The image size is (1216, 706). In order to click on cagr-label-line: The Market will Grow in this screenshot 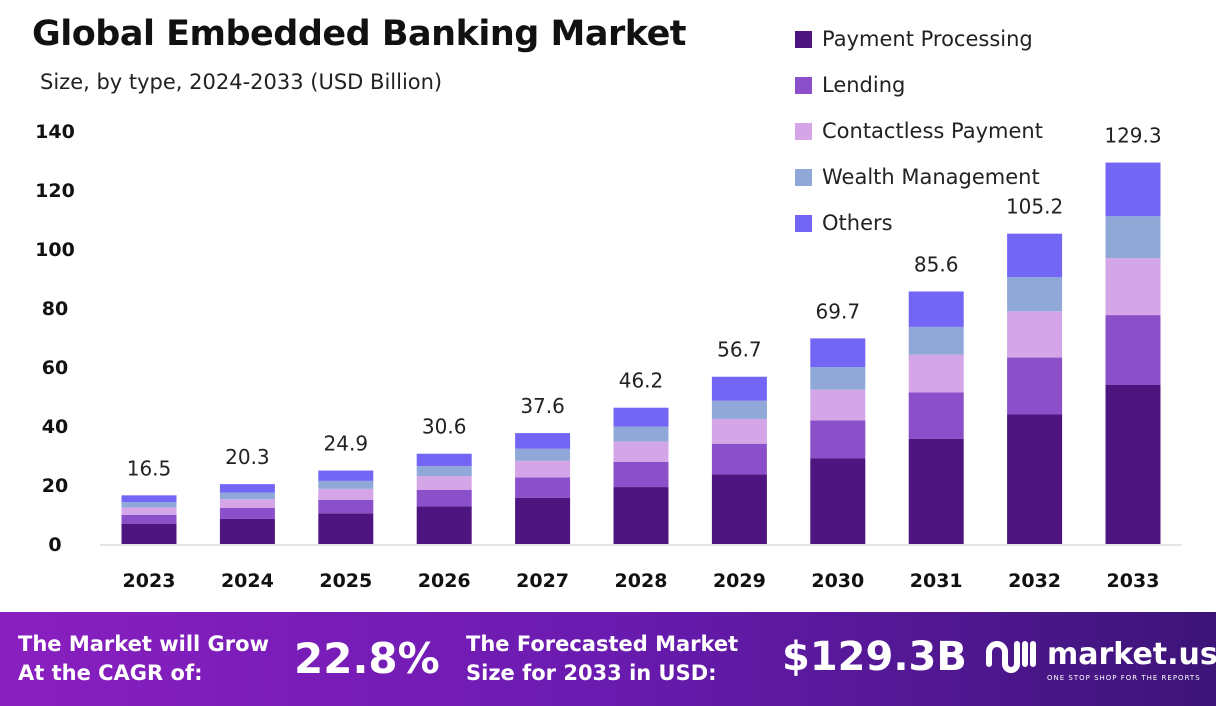, I will do `click(143, 644)`.